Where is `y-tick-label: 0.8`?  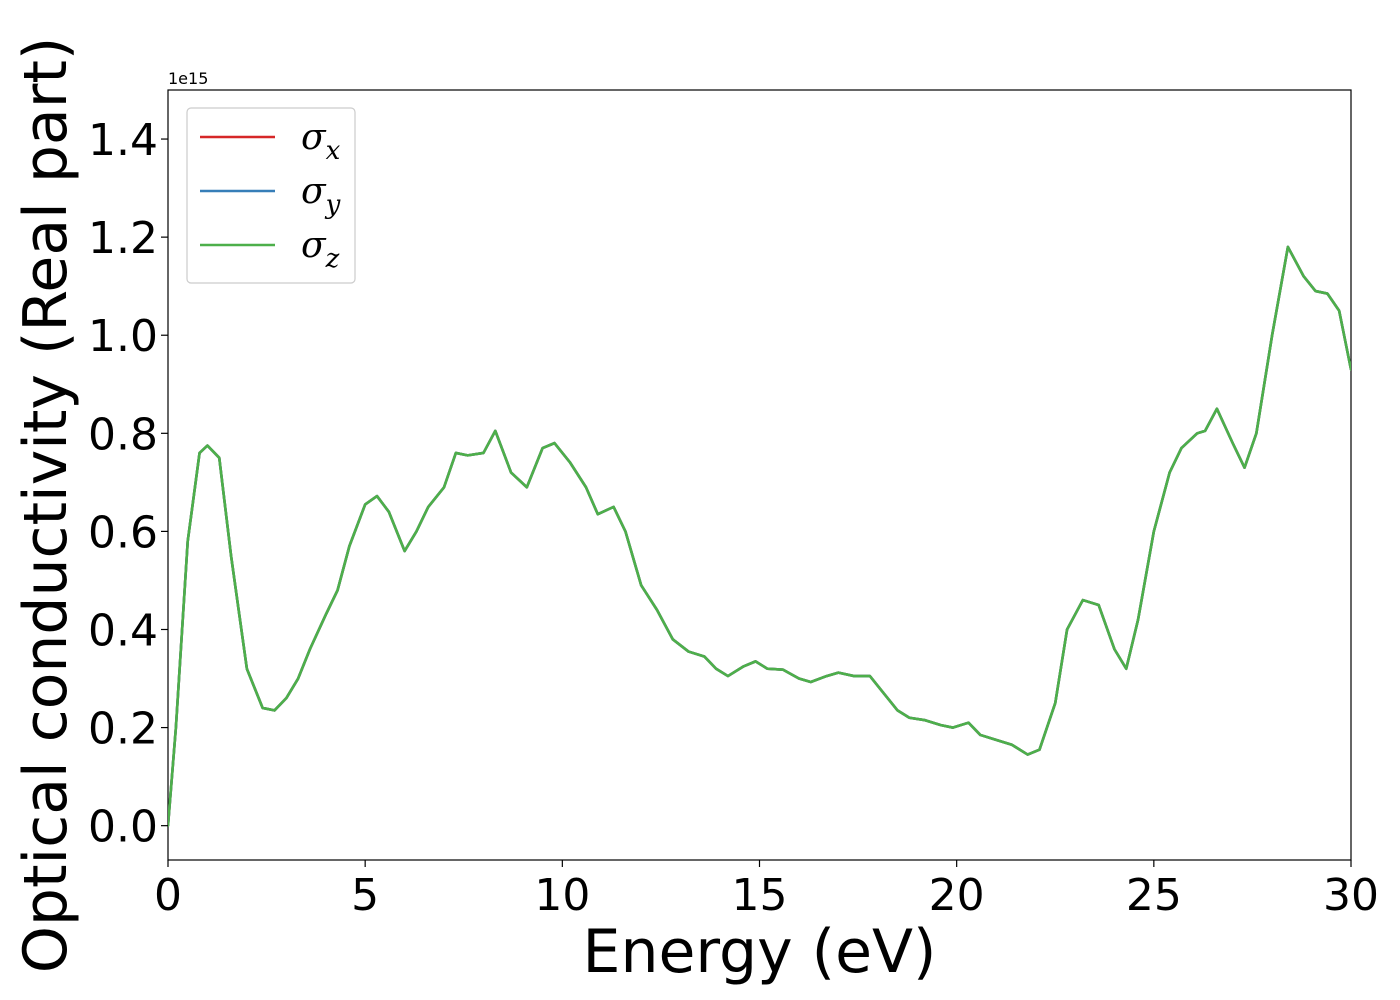 y-tick-label: 0.8 is located at coordinates (123, 434).